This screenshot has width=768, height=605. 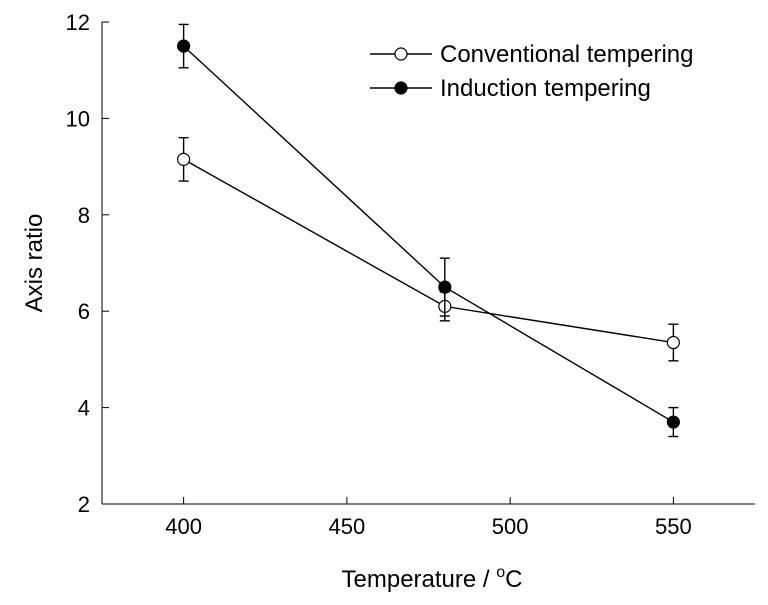 I want to click on y-tick-label: 2, so click(x=84, y=504).